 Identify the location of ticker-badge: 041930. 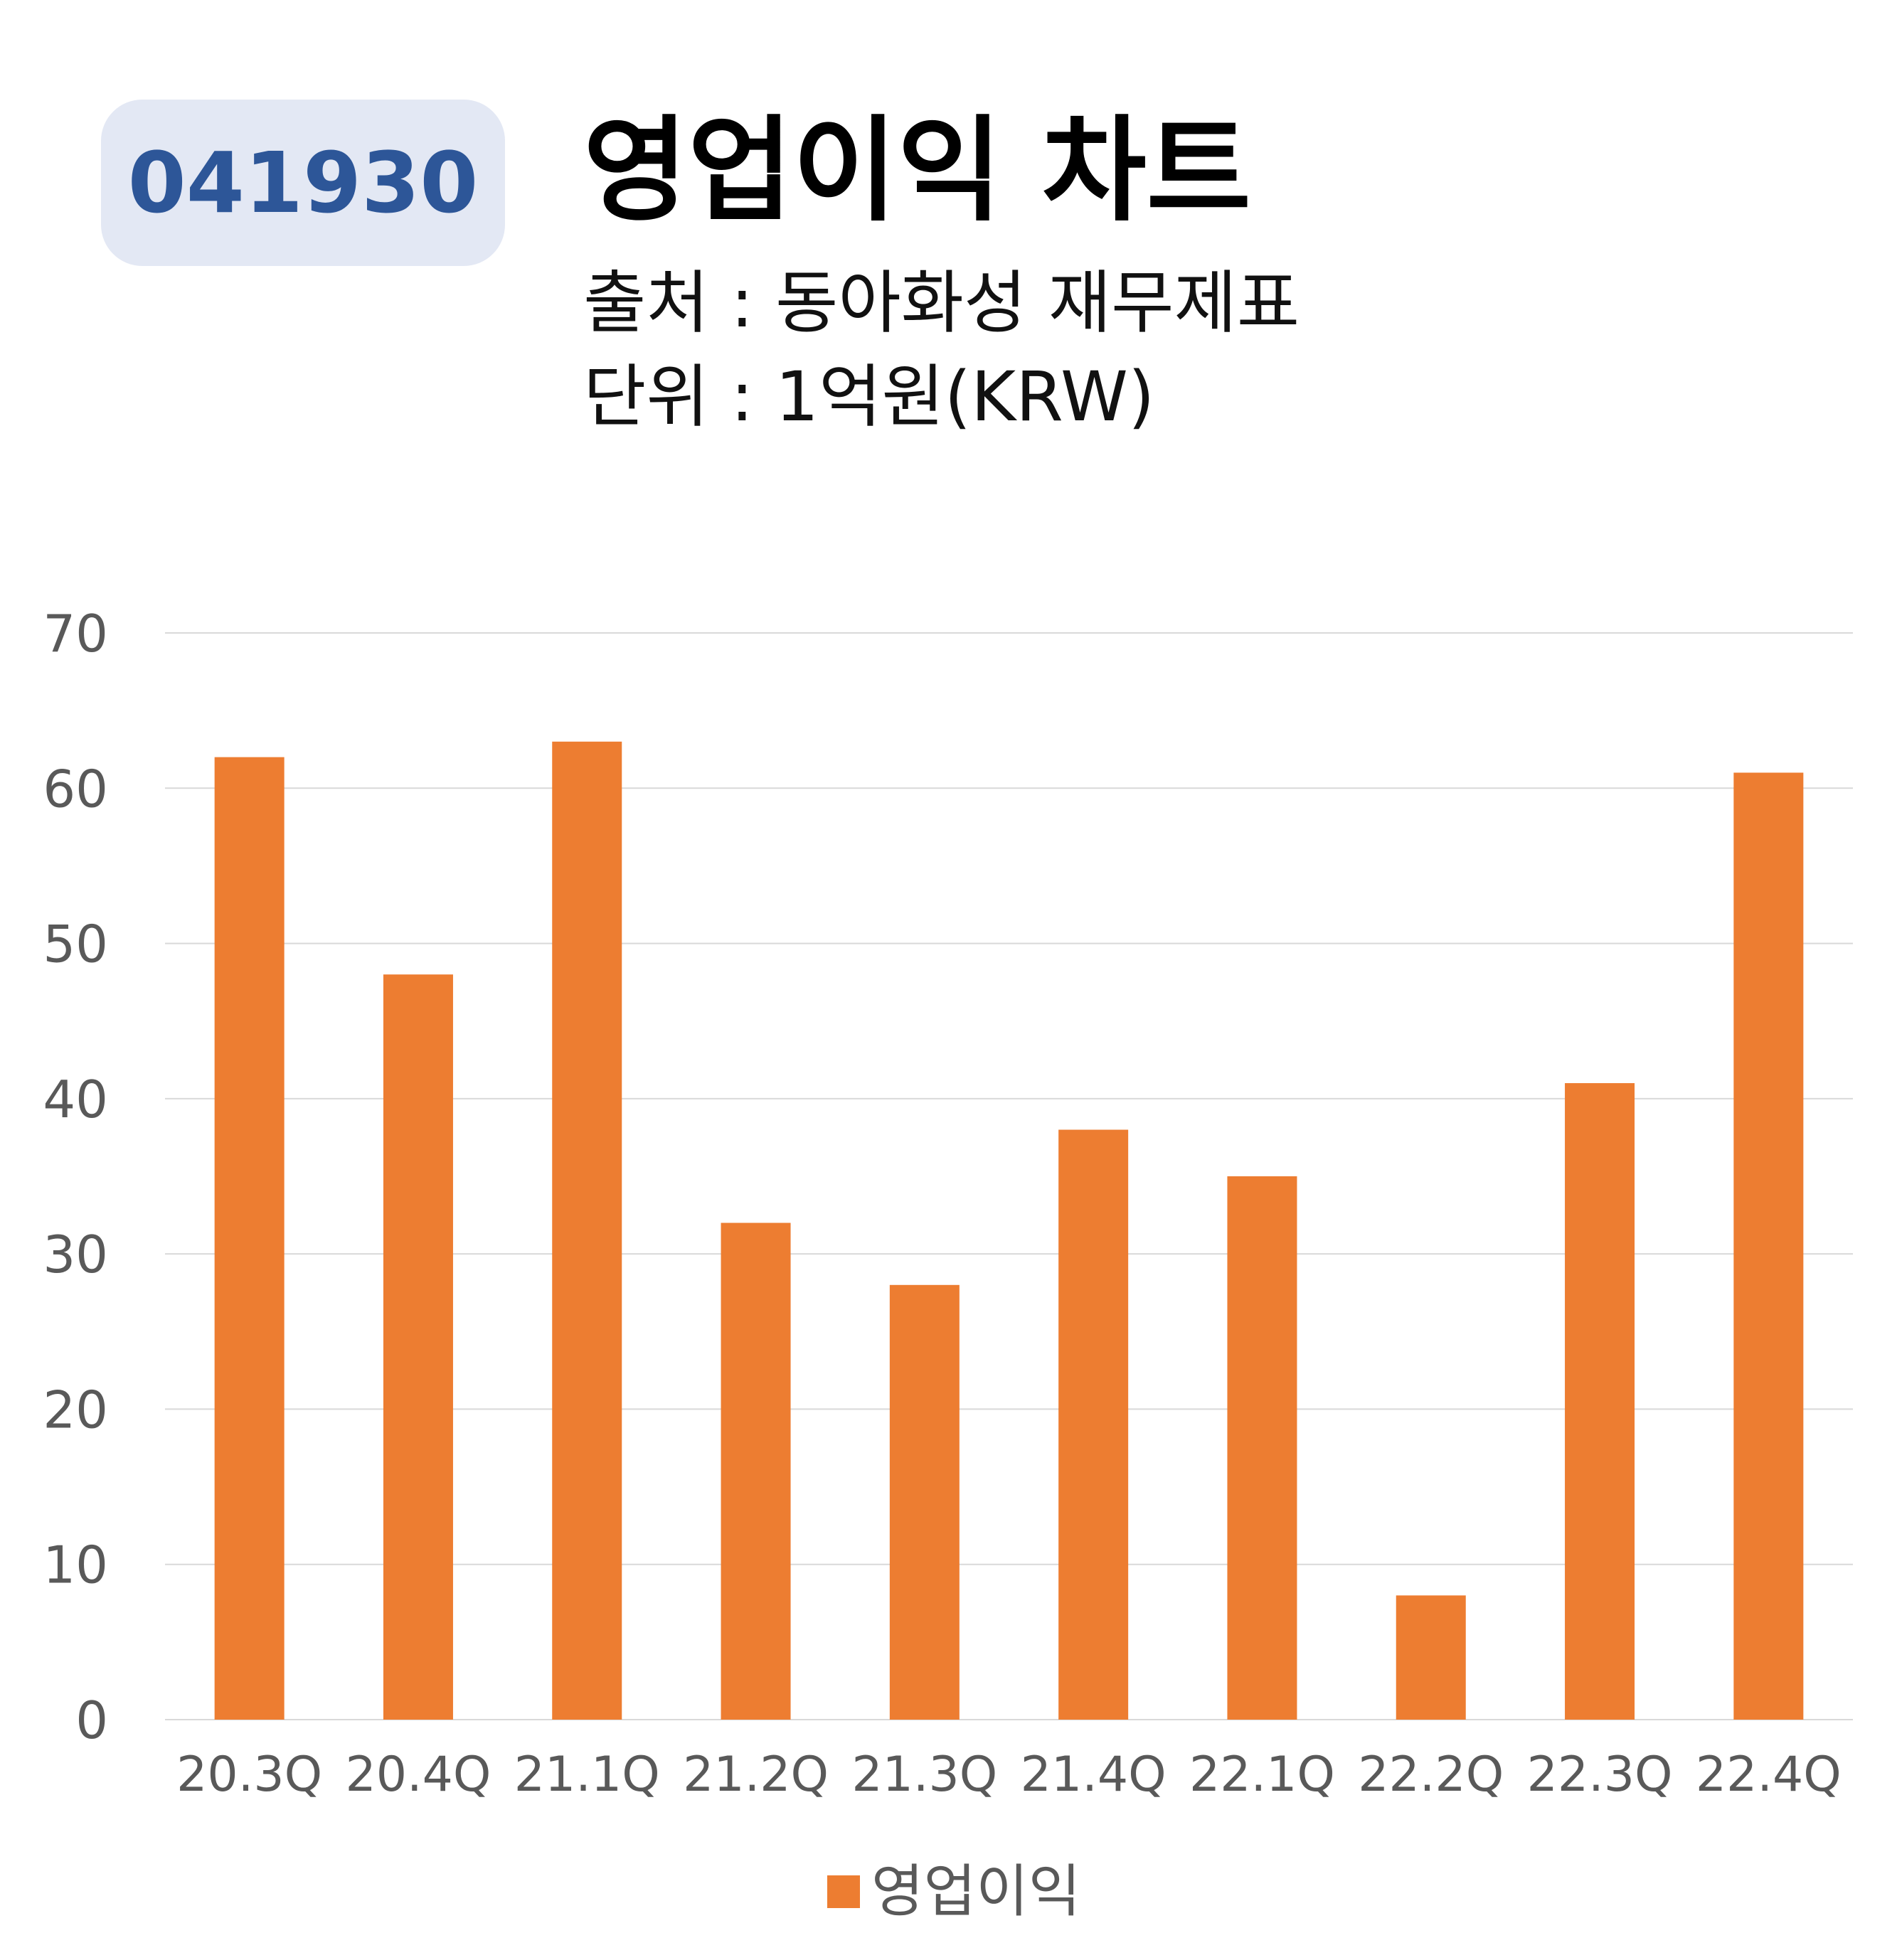
(303, 183).